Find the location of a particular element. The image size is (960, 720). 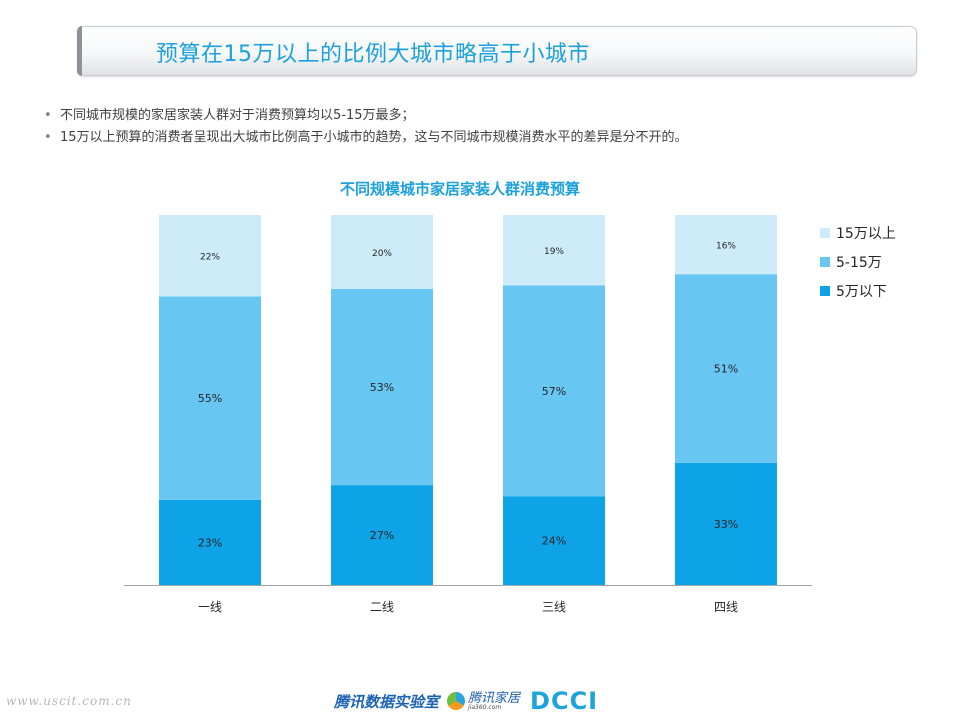

data-label: 22% is located at coordinates (210, 258).